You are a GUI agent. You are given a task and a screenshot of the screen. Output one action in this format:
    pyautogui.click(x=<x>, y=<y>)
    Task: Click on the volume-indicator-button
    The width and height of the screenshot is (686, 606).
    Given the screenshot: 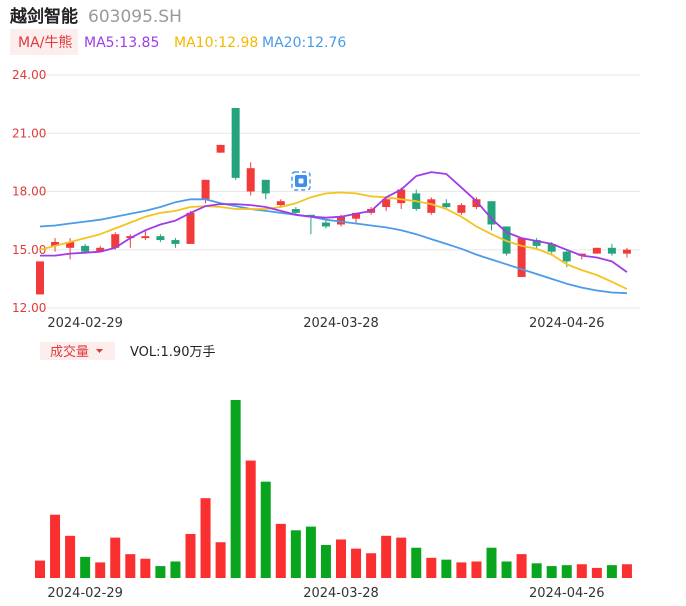 What is the action you would take?
    pyautogui.click(x=77, y=351)
    